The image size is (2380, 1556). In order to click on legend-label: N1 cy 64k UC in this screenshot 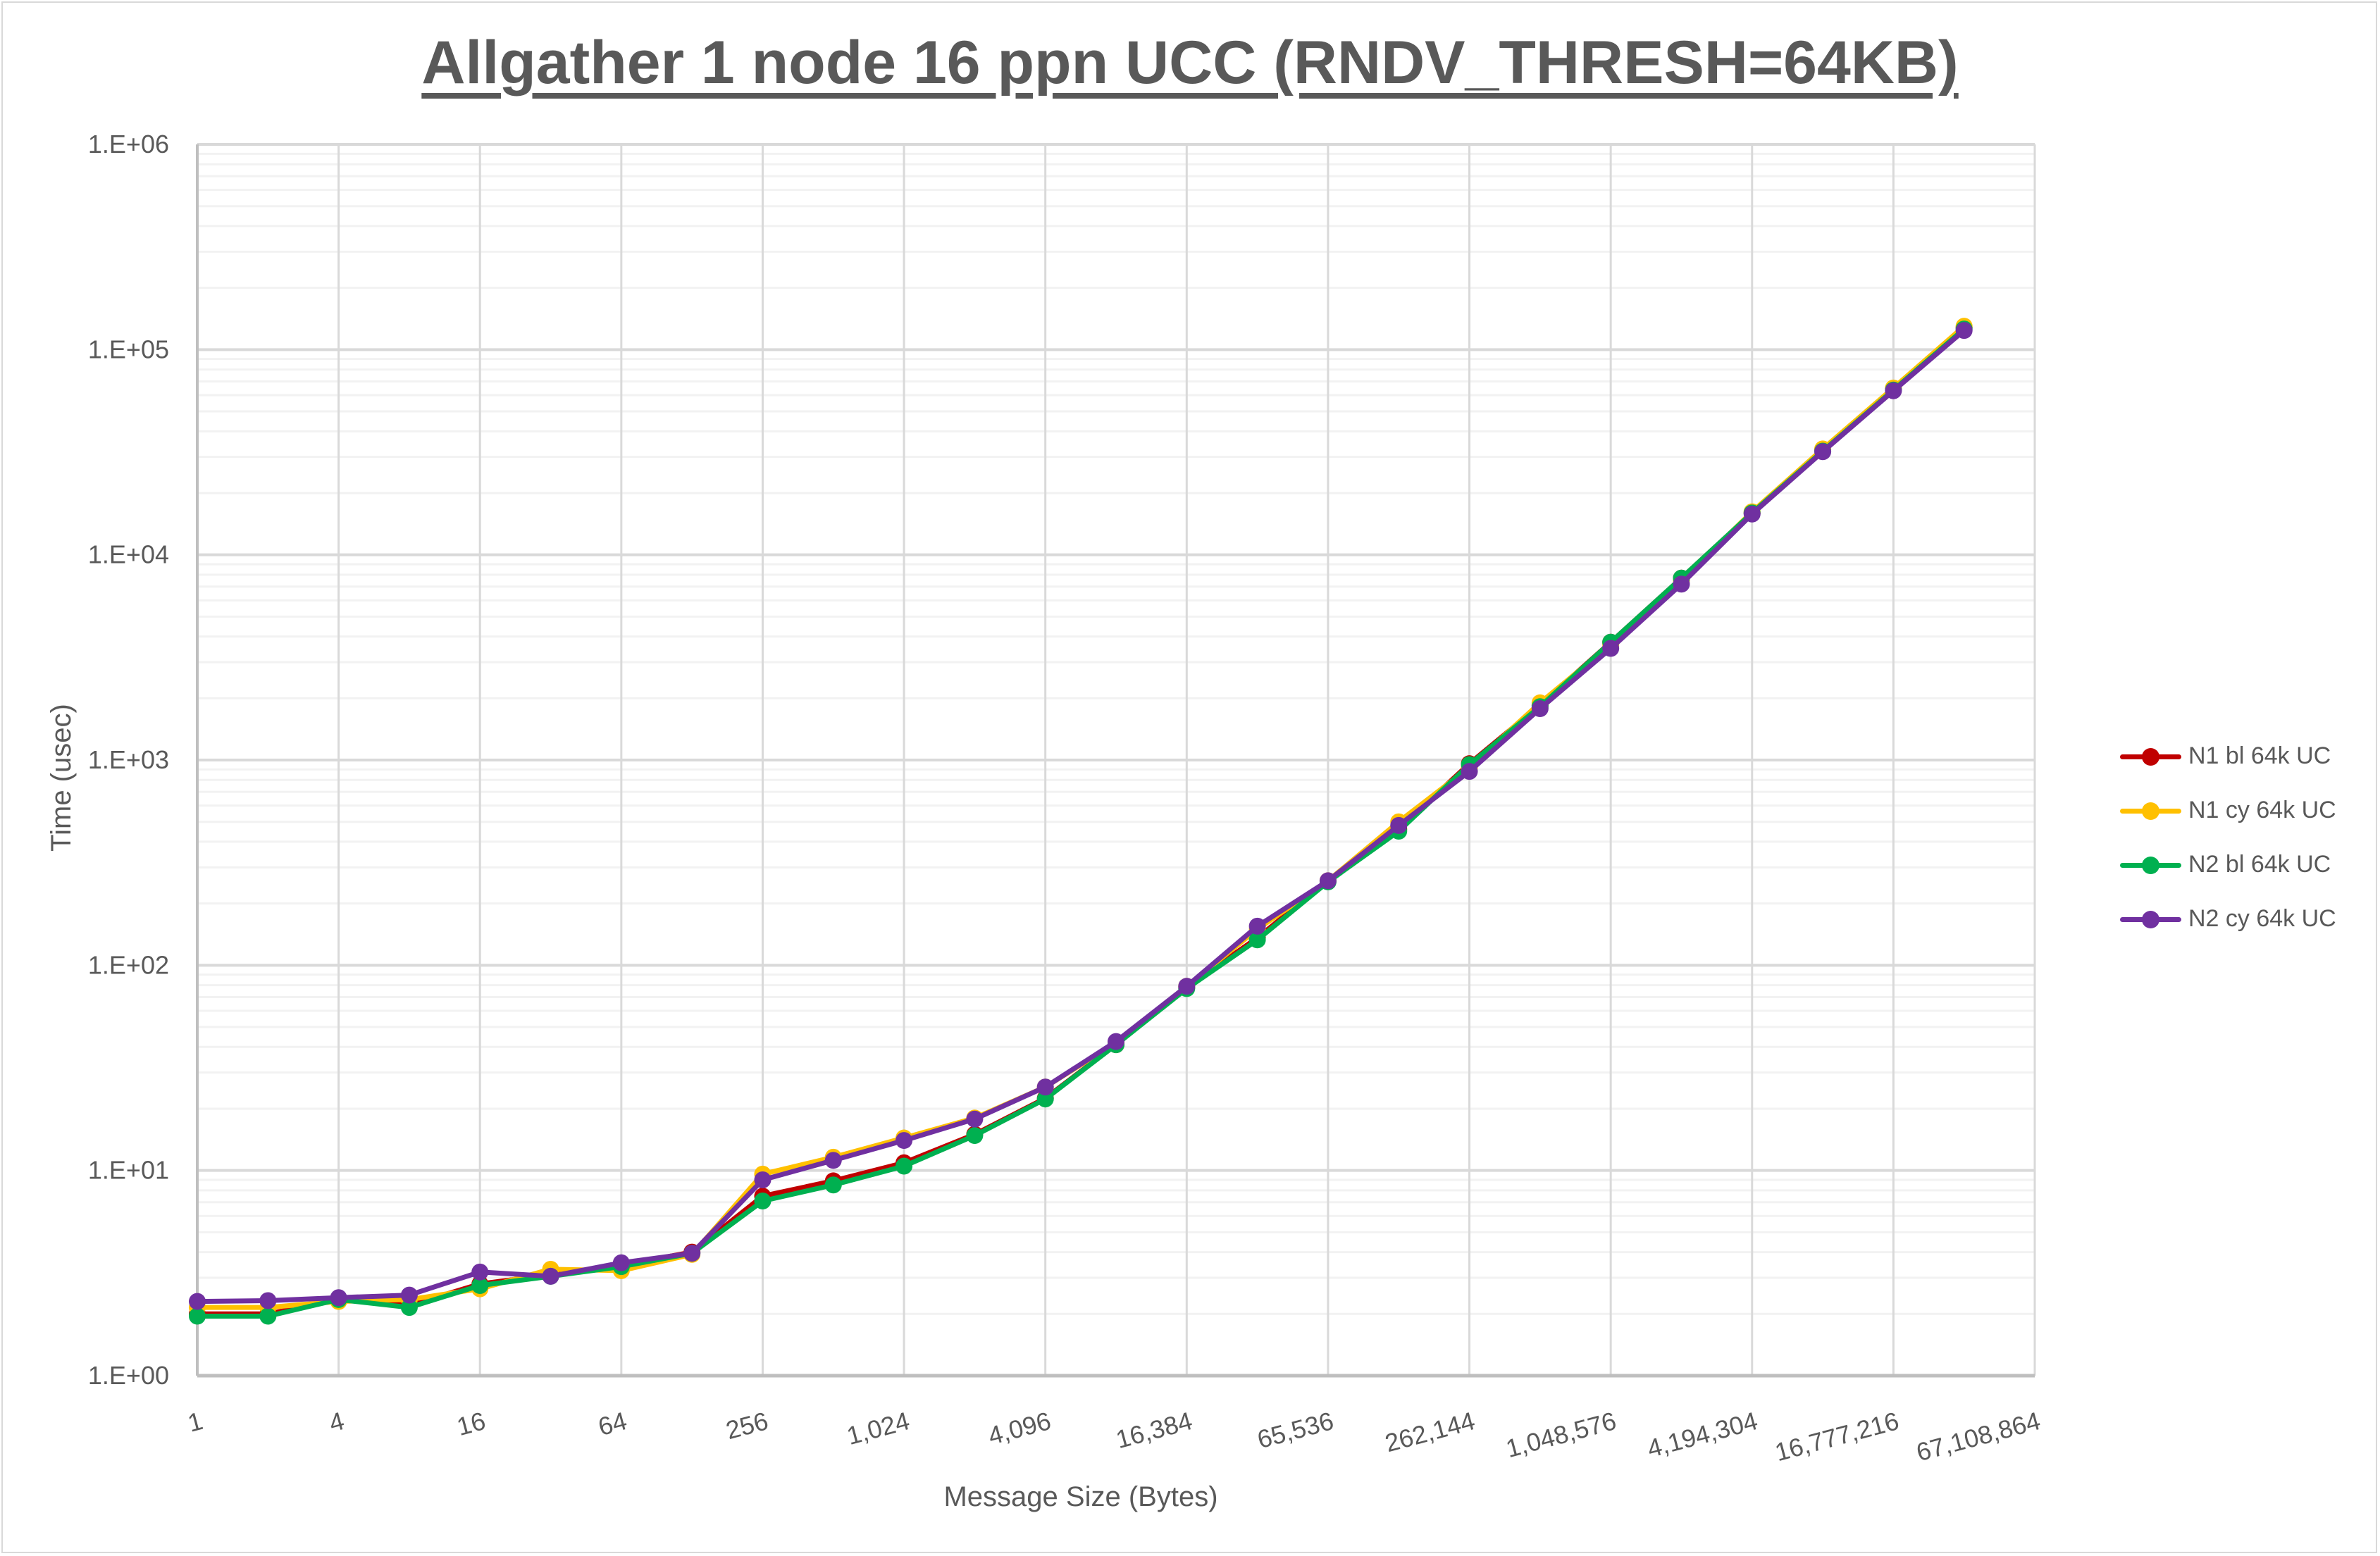, I will do `click(2262, 810)`.